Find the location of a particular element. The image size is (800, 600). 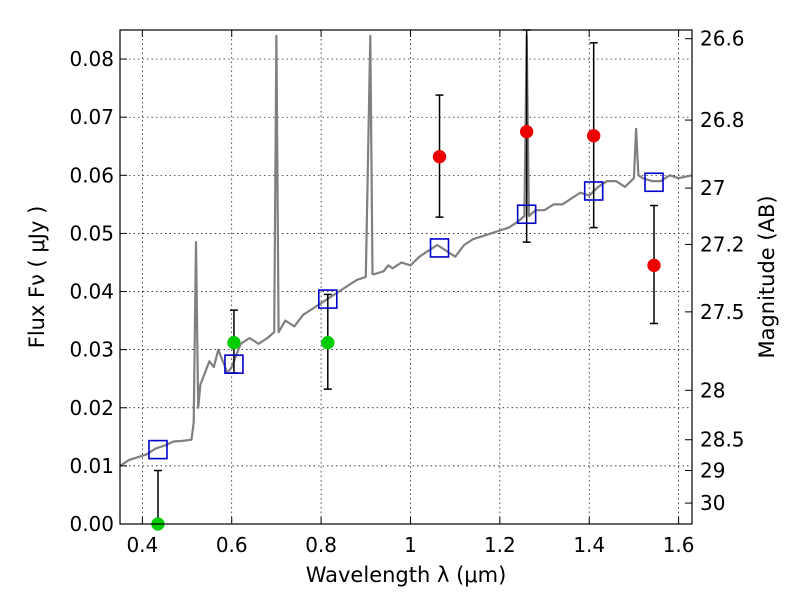

right-axis-tick-label: 27.5 is located at coordinates (722, 312).